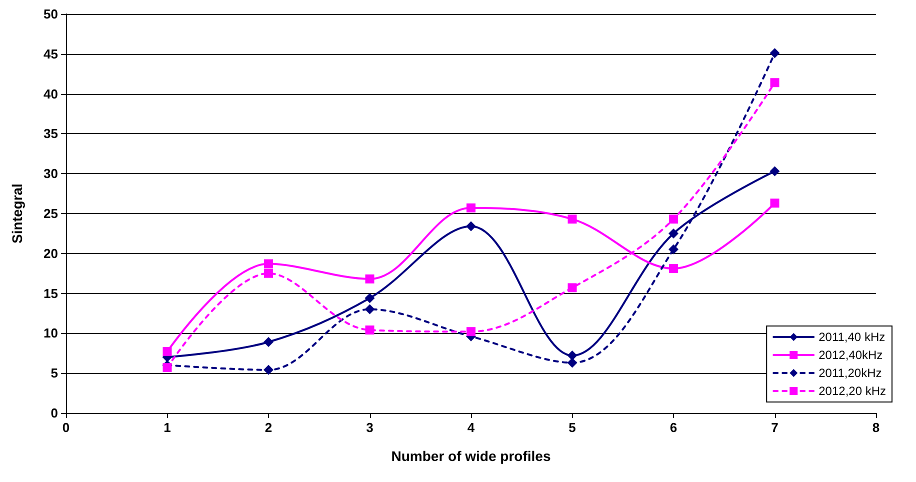 The image size is (916, 482). Describe the element at coordinates (51, 174) in the screenshot. I see `y-tick-label: 30` at that location.